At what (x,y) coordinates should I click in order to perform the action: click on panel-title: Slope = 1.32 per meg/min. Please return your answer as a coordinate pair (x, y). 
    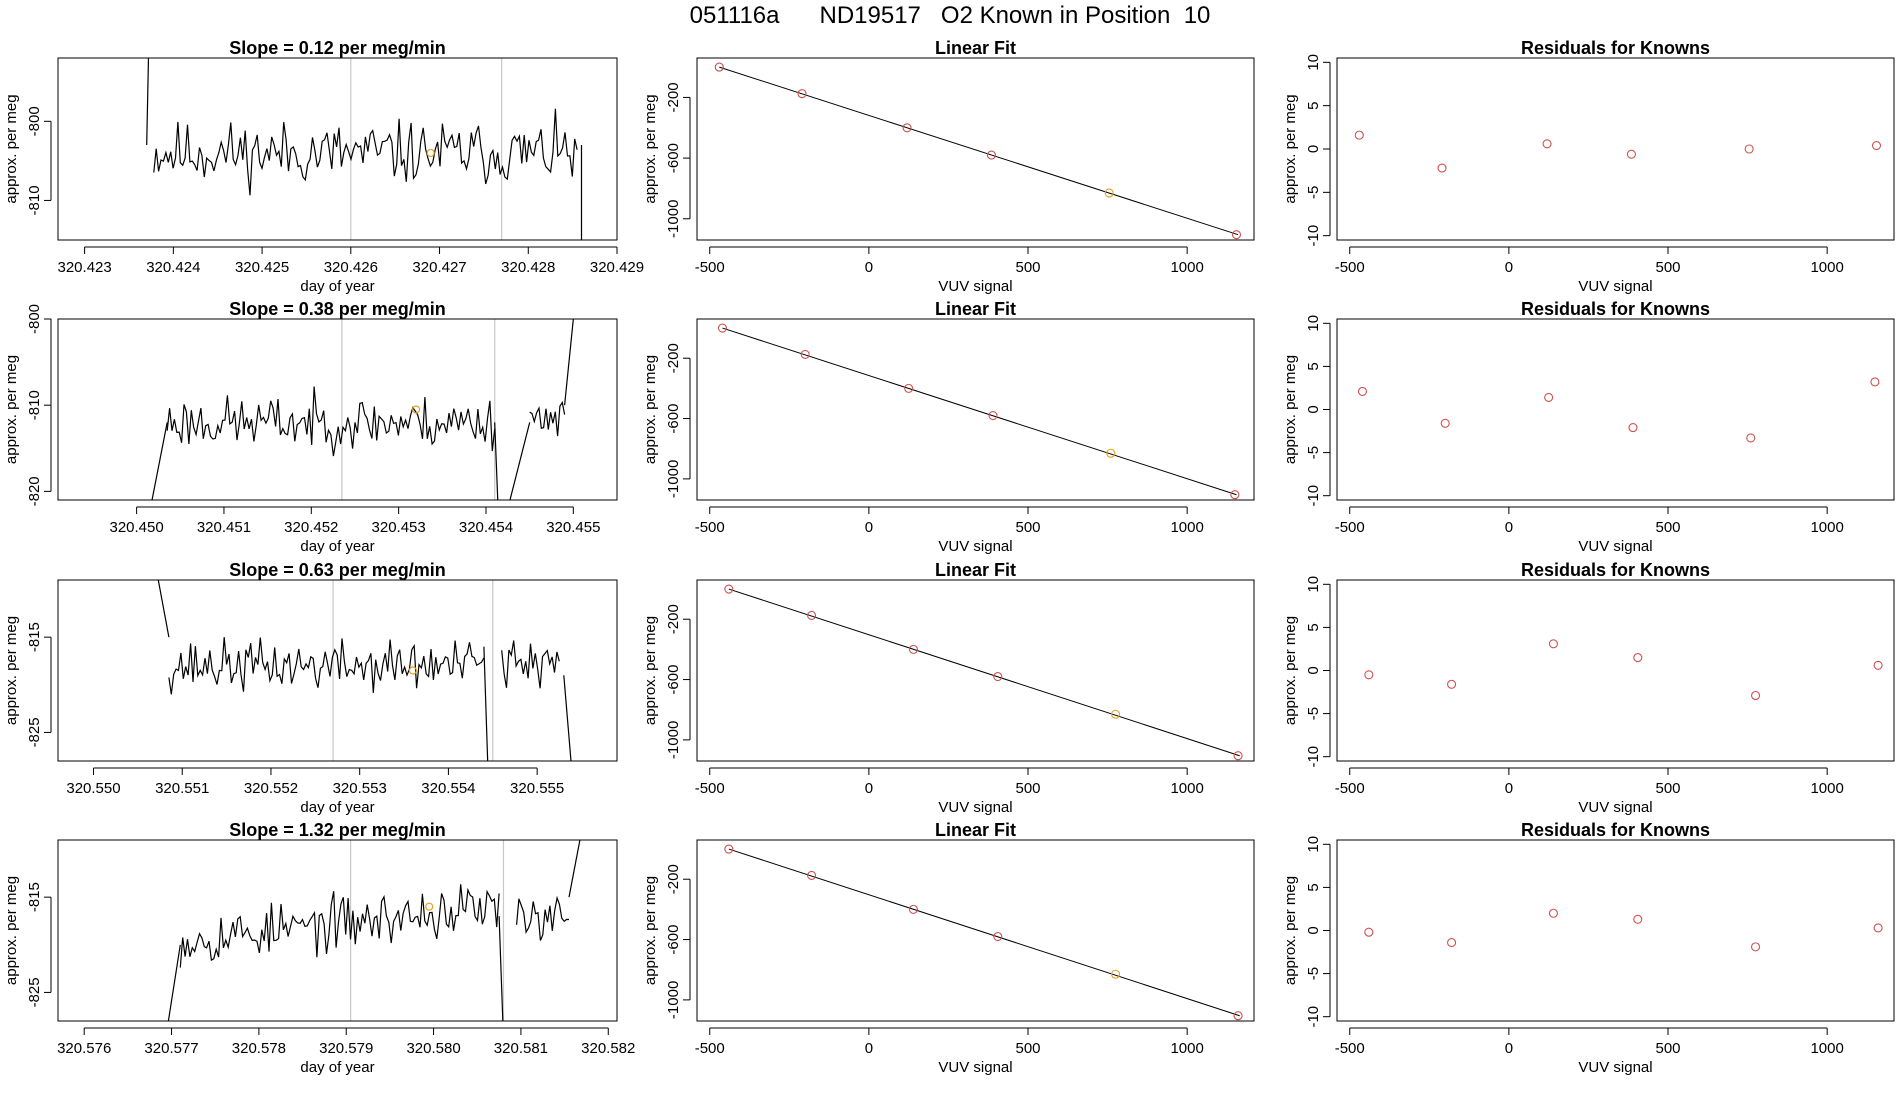
    Looking at the image, I should click on (337, 830).